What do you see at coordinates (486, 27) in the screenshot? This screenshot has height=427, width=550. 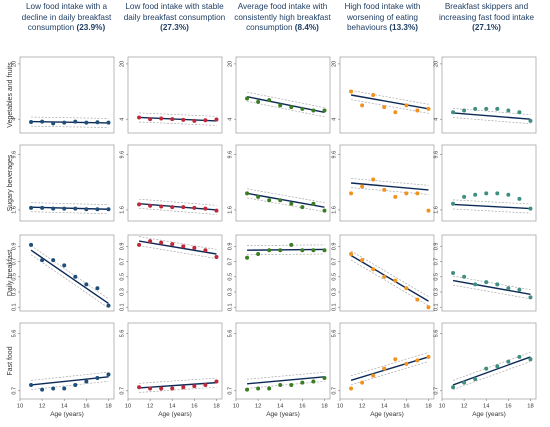 I see `group-share-5: (27.1%)` at bounding box center [486, 27].